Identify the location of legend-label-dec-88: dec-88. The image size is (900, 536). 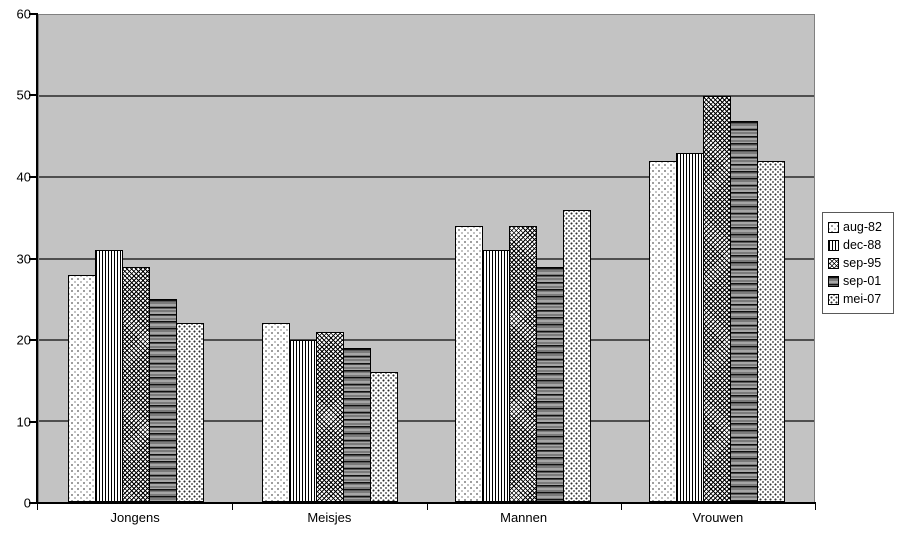
(862, 245).